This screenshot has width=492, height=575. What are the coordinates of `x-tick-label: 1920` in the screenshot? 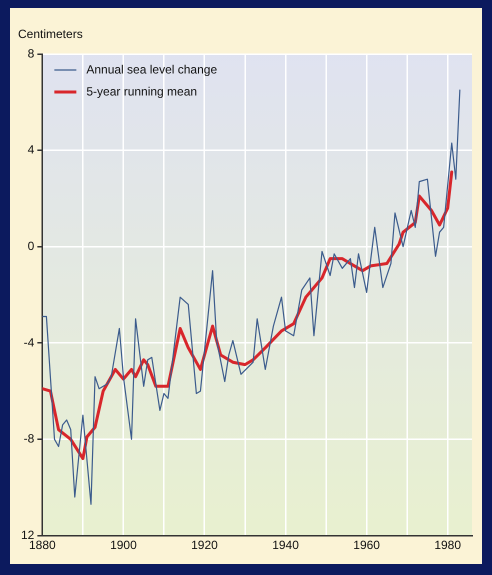 It's located at (204, 545).